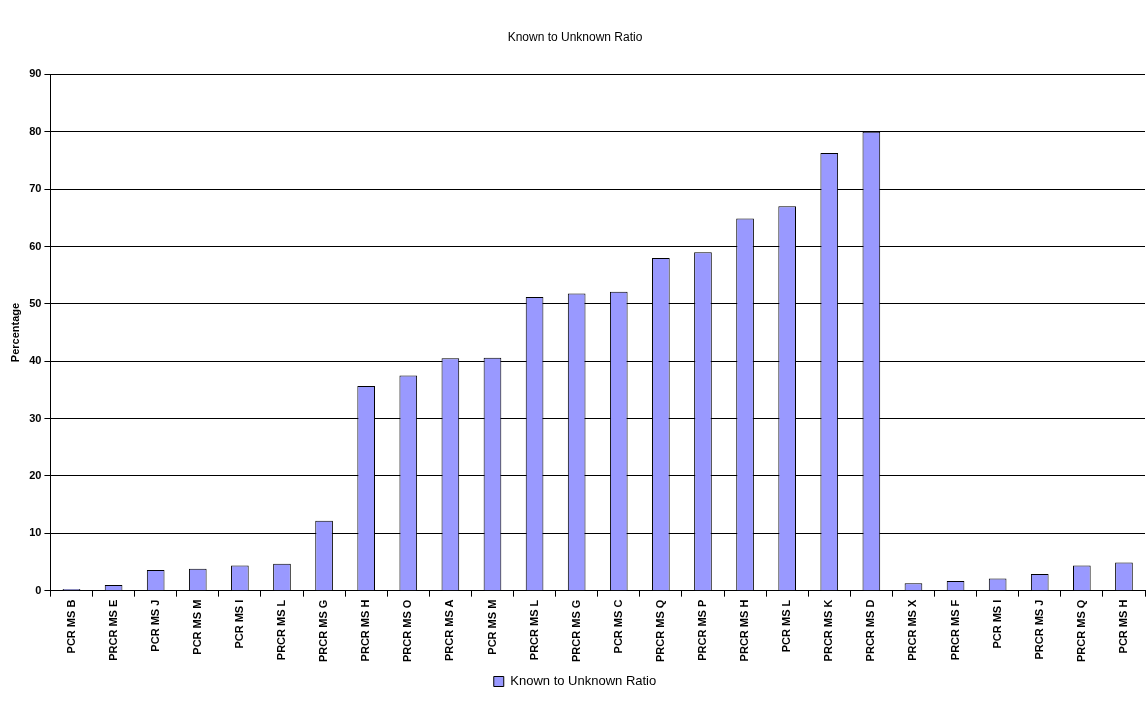  I want to click on x-tick-label: PRCR MS J, so click(1038, 629).